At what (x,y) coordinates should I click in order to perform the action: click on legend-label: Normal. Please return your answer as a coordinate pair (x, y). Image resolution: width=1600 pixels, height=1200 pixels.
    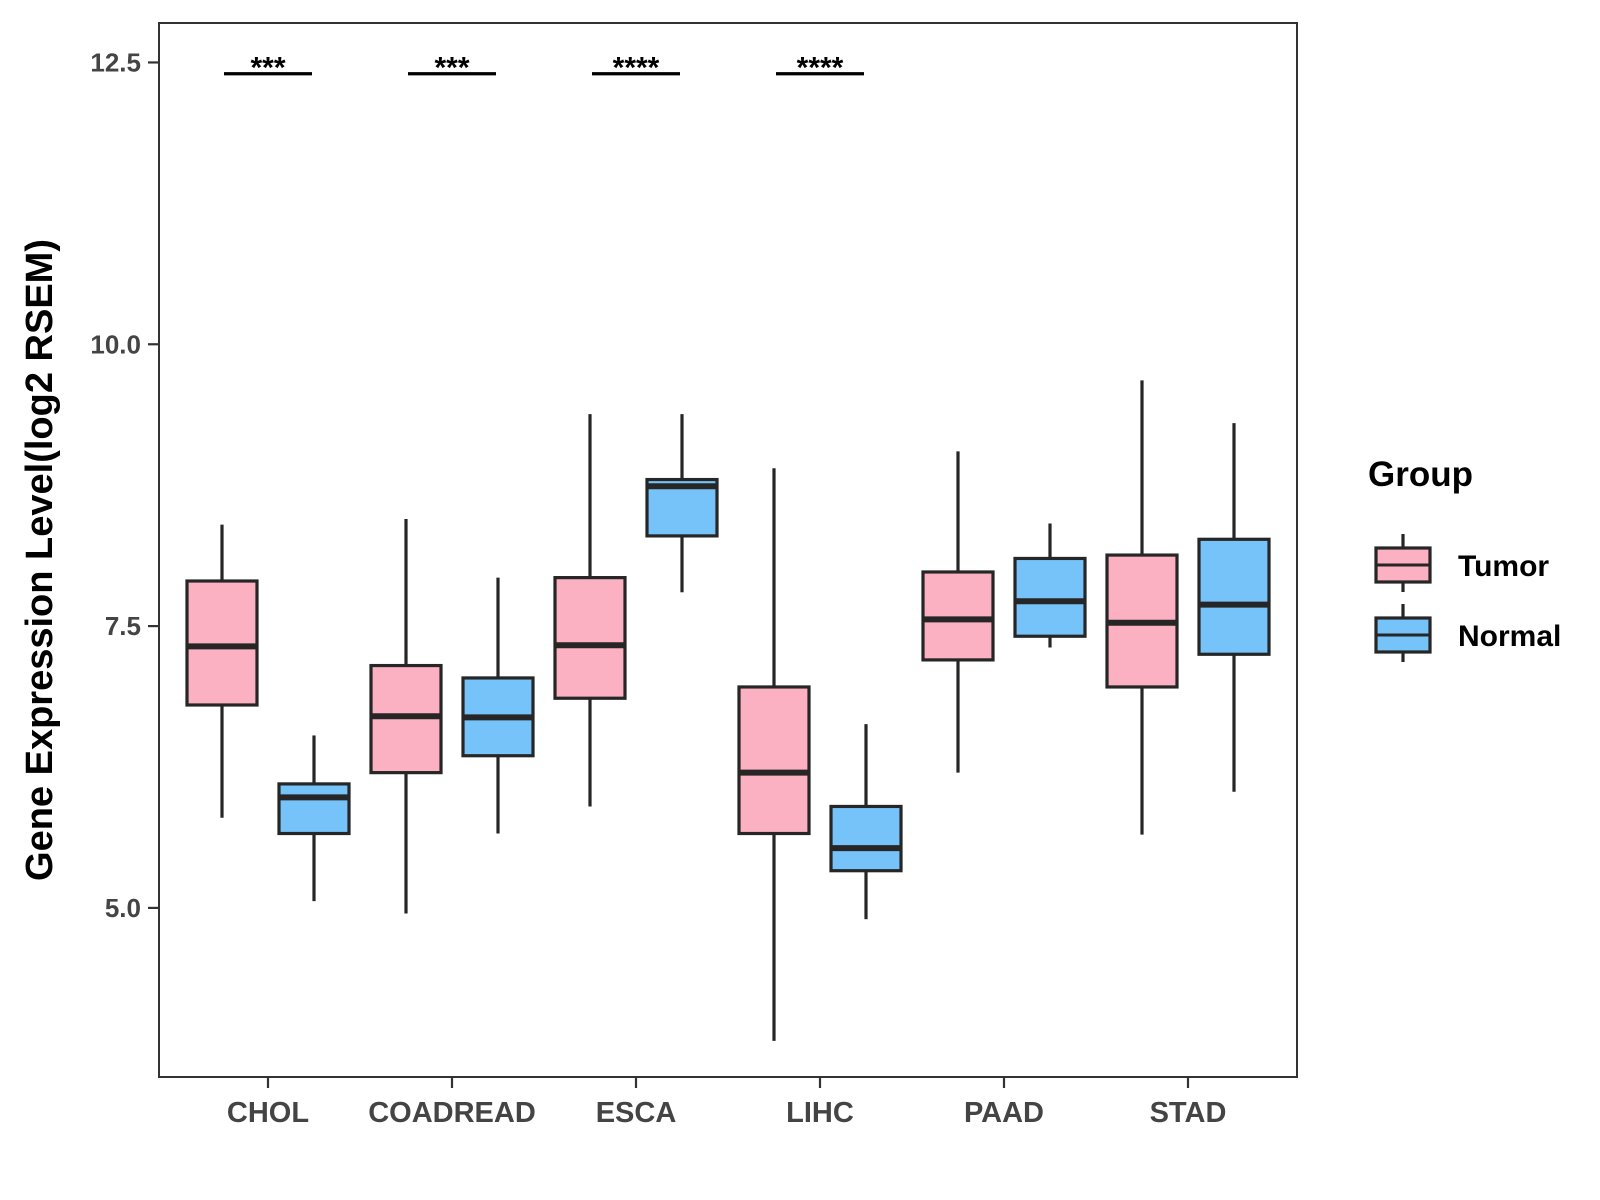
    Looking at the image, I should click on (1509, 636).